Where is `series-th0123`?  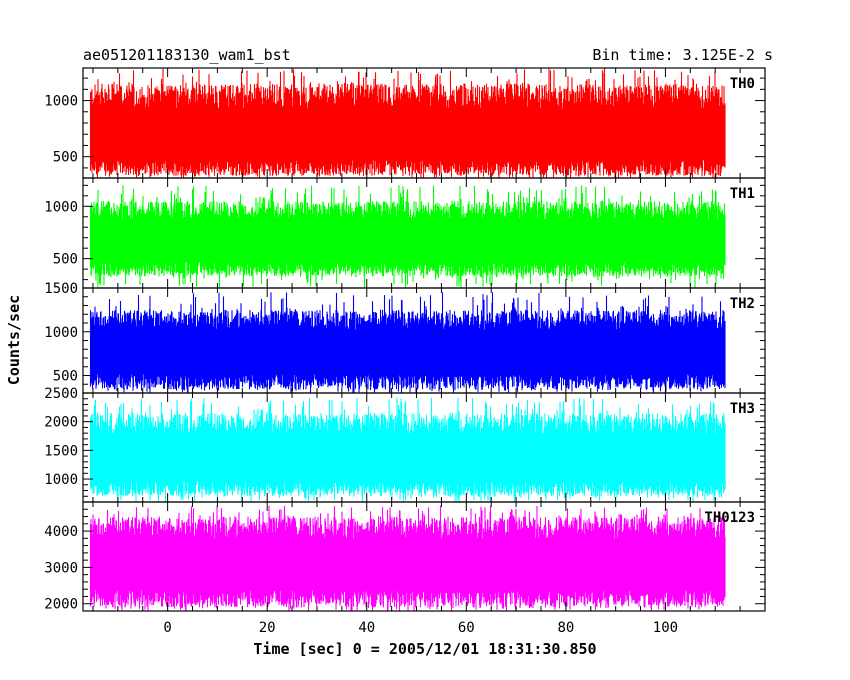
series-th0123 is located at coordinates (407, 558).